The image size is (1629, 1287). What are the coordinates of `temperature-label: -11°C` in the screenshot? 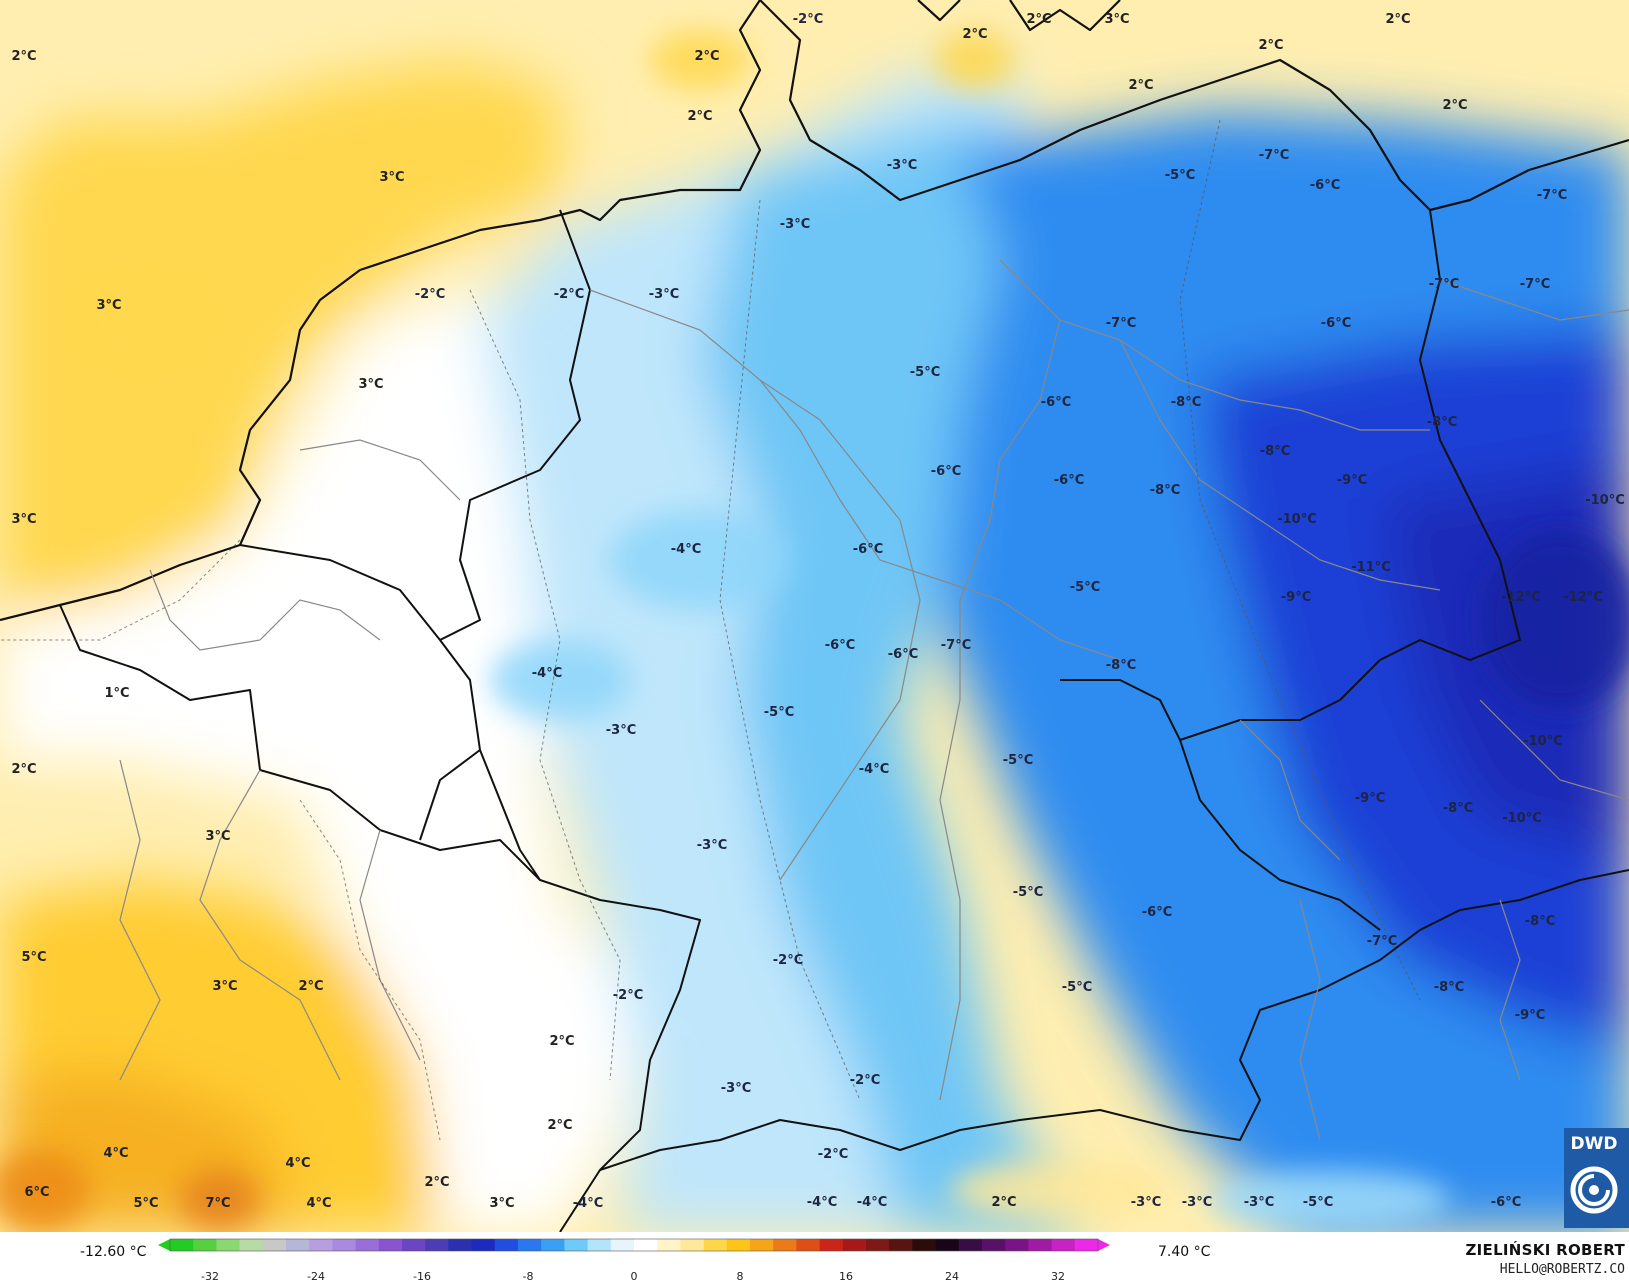 It's located at (1371, 567).